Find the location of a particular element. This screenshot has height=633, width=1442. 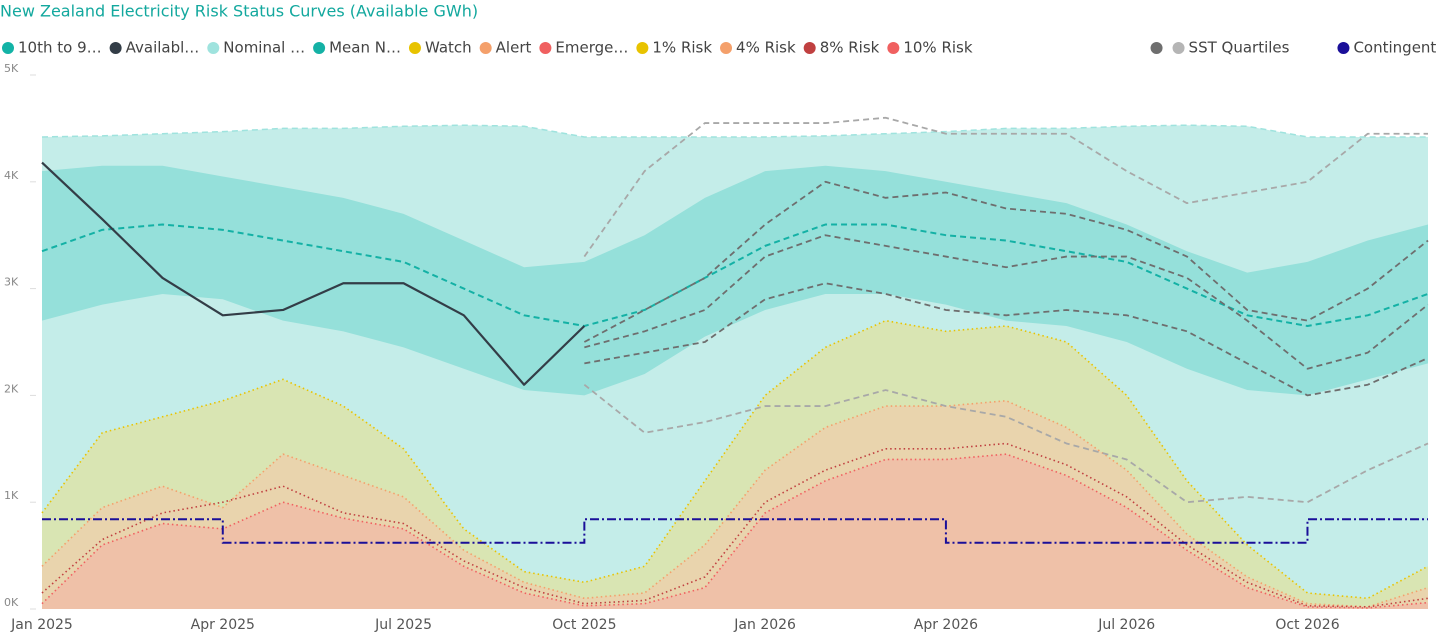

legend-label: Contingent is located at coordinates (1394, 48).